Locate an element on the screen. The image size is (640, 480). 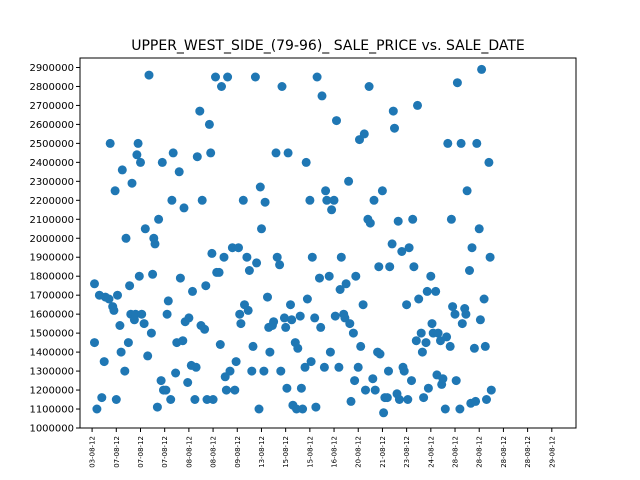
x-tick-label: 21-08-12 is located at coordinates (383, 452).